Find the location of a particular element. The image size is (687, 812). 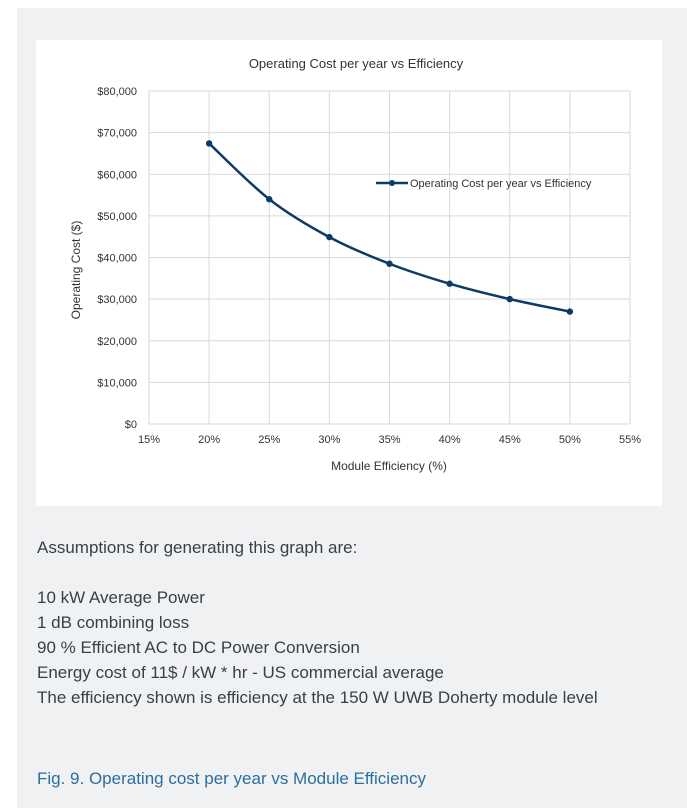

y-tick-label: $70,000 is located at coordinates (117, 134).